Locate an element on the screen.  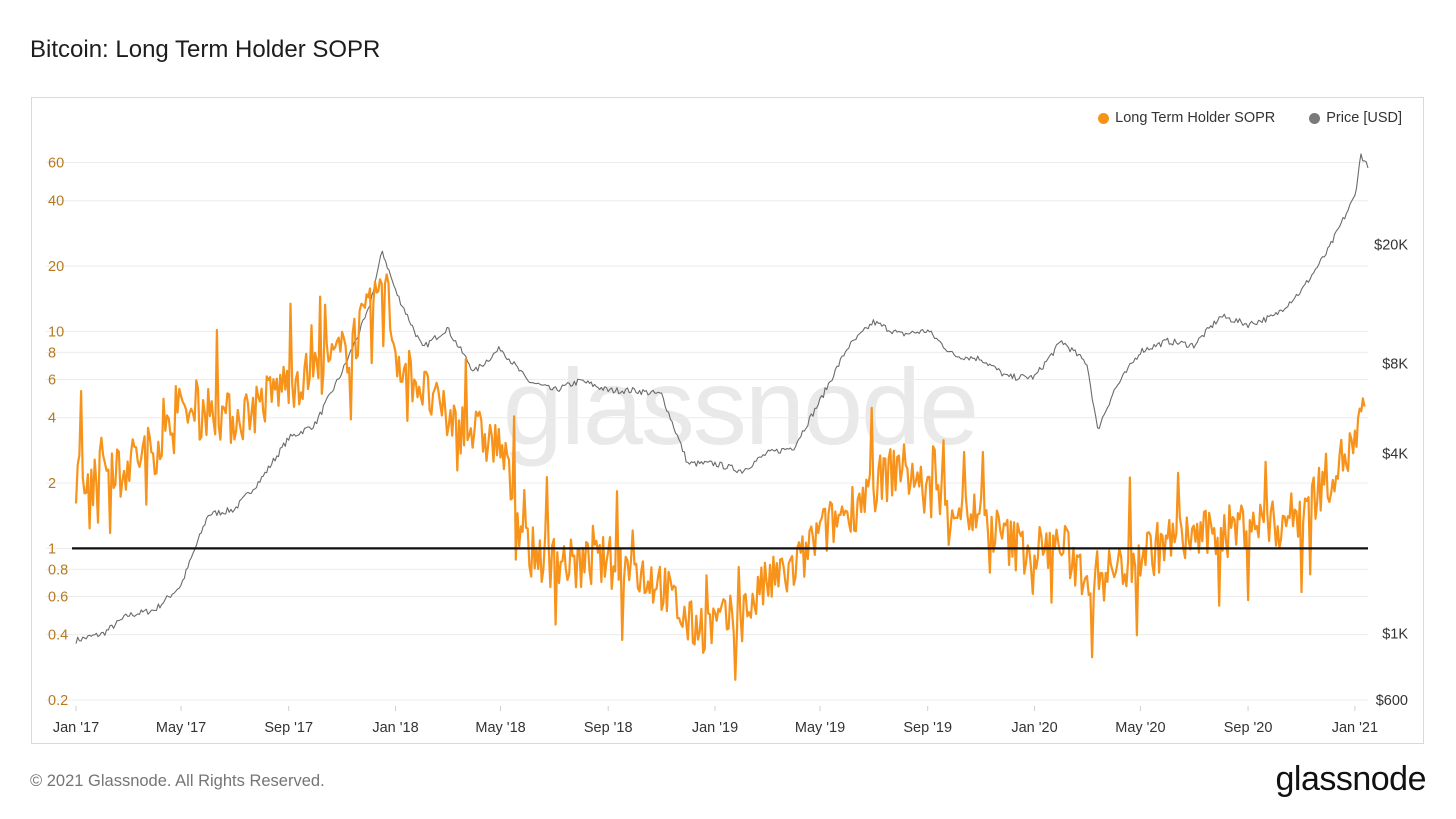
left-tick-label: 60 is located at coordinates (56, 164).